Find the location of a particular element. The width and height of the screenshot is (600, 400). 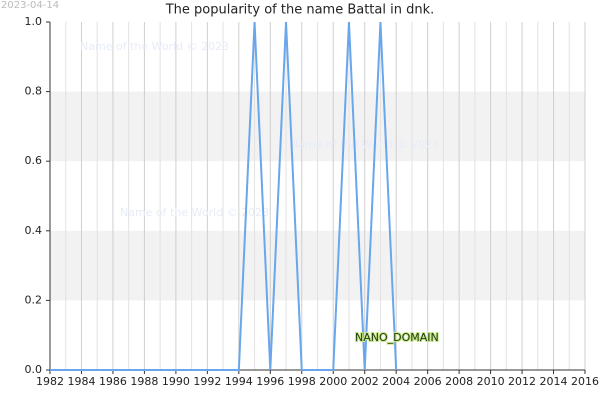

y-tick-label: 0.0 is located at coordinates (34, 369).